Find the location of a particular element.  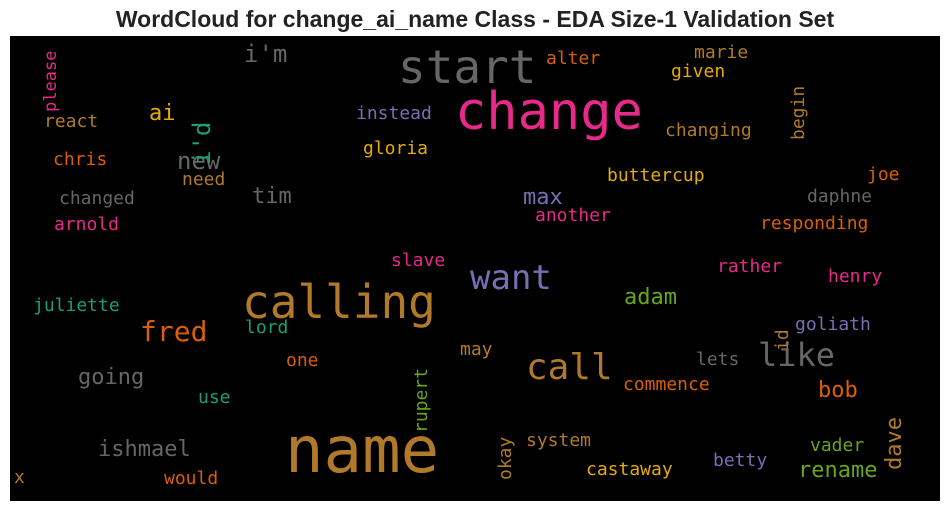

word-changing: changing is located at coordinates (708, 130).